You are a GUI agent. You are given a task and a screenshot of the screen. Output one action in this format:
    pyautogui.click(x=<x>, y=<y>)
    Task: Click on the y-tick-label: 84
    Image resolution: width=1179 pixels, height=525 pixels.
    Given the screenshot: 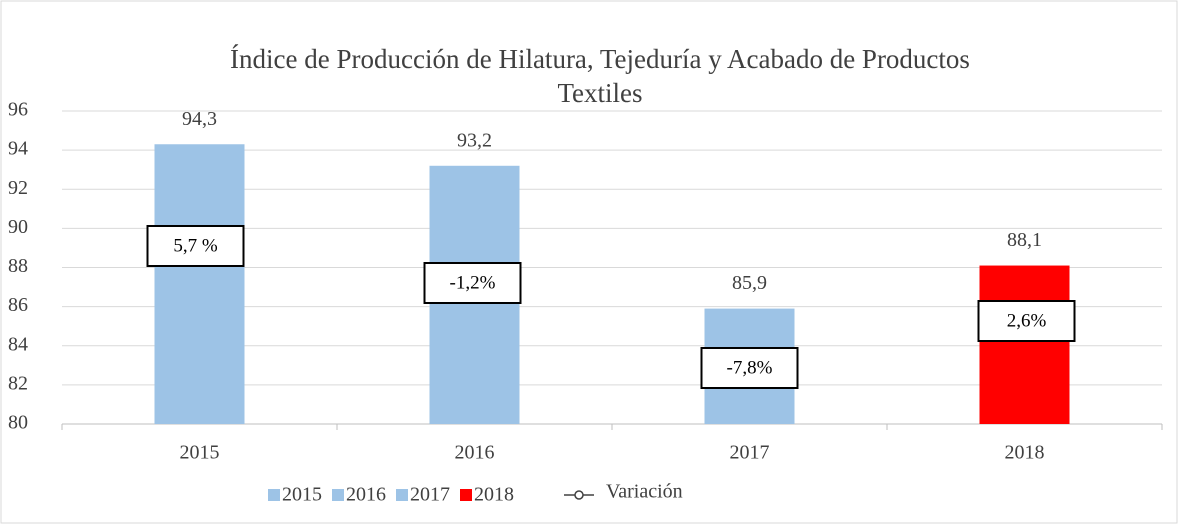 What is the action you would take?
    pyautogui.click(x=18, y=344)
    